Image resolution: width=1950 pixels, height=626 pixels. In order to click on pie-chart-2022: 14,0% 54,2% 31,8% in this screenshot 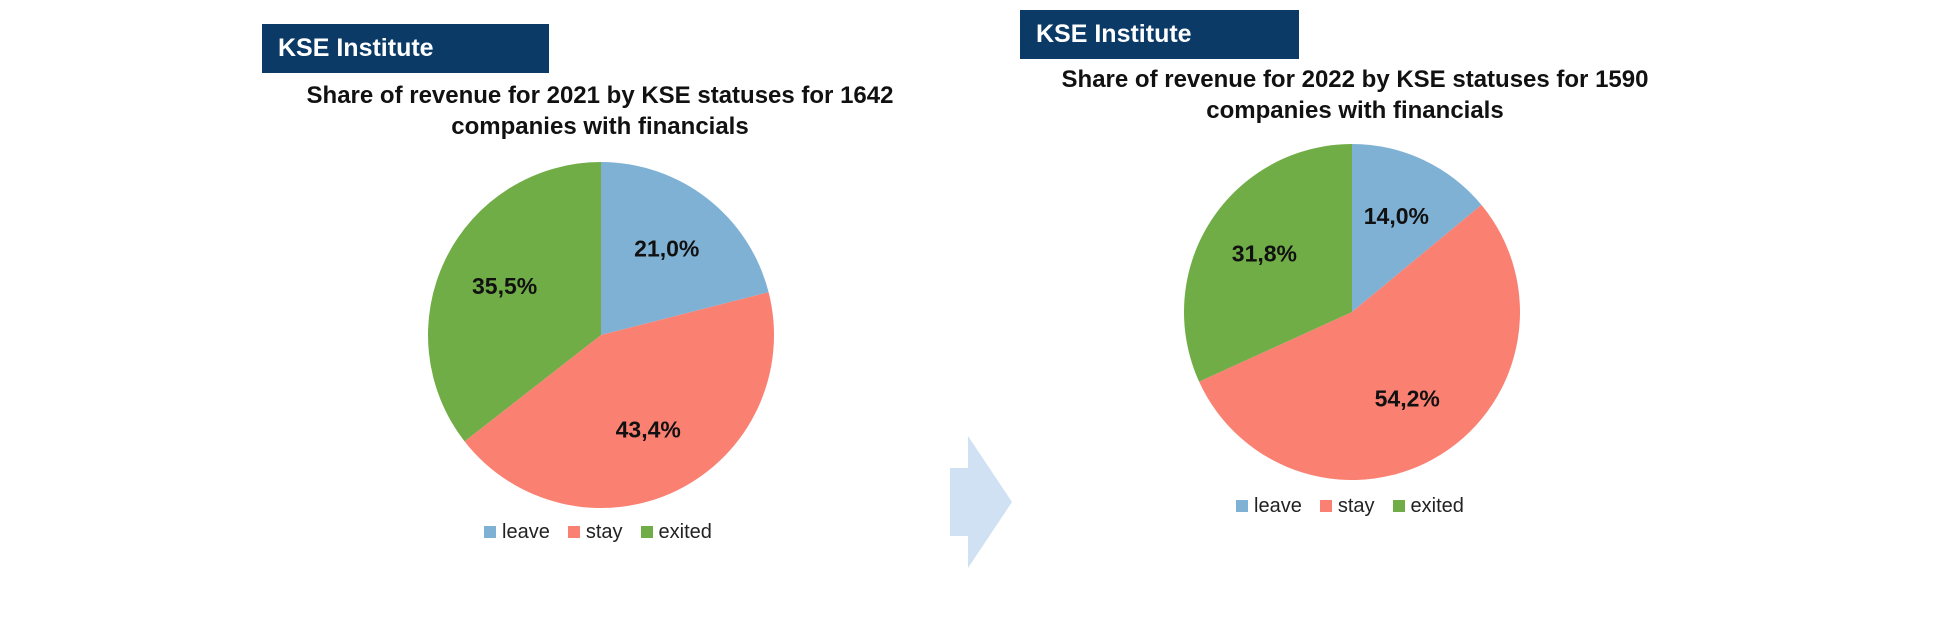, I will do `click(1352, 312)`.